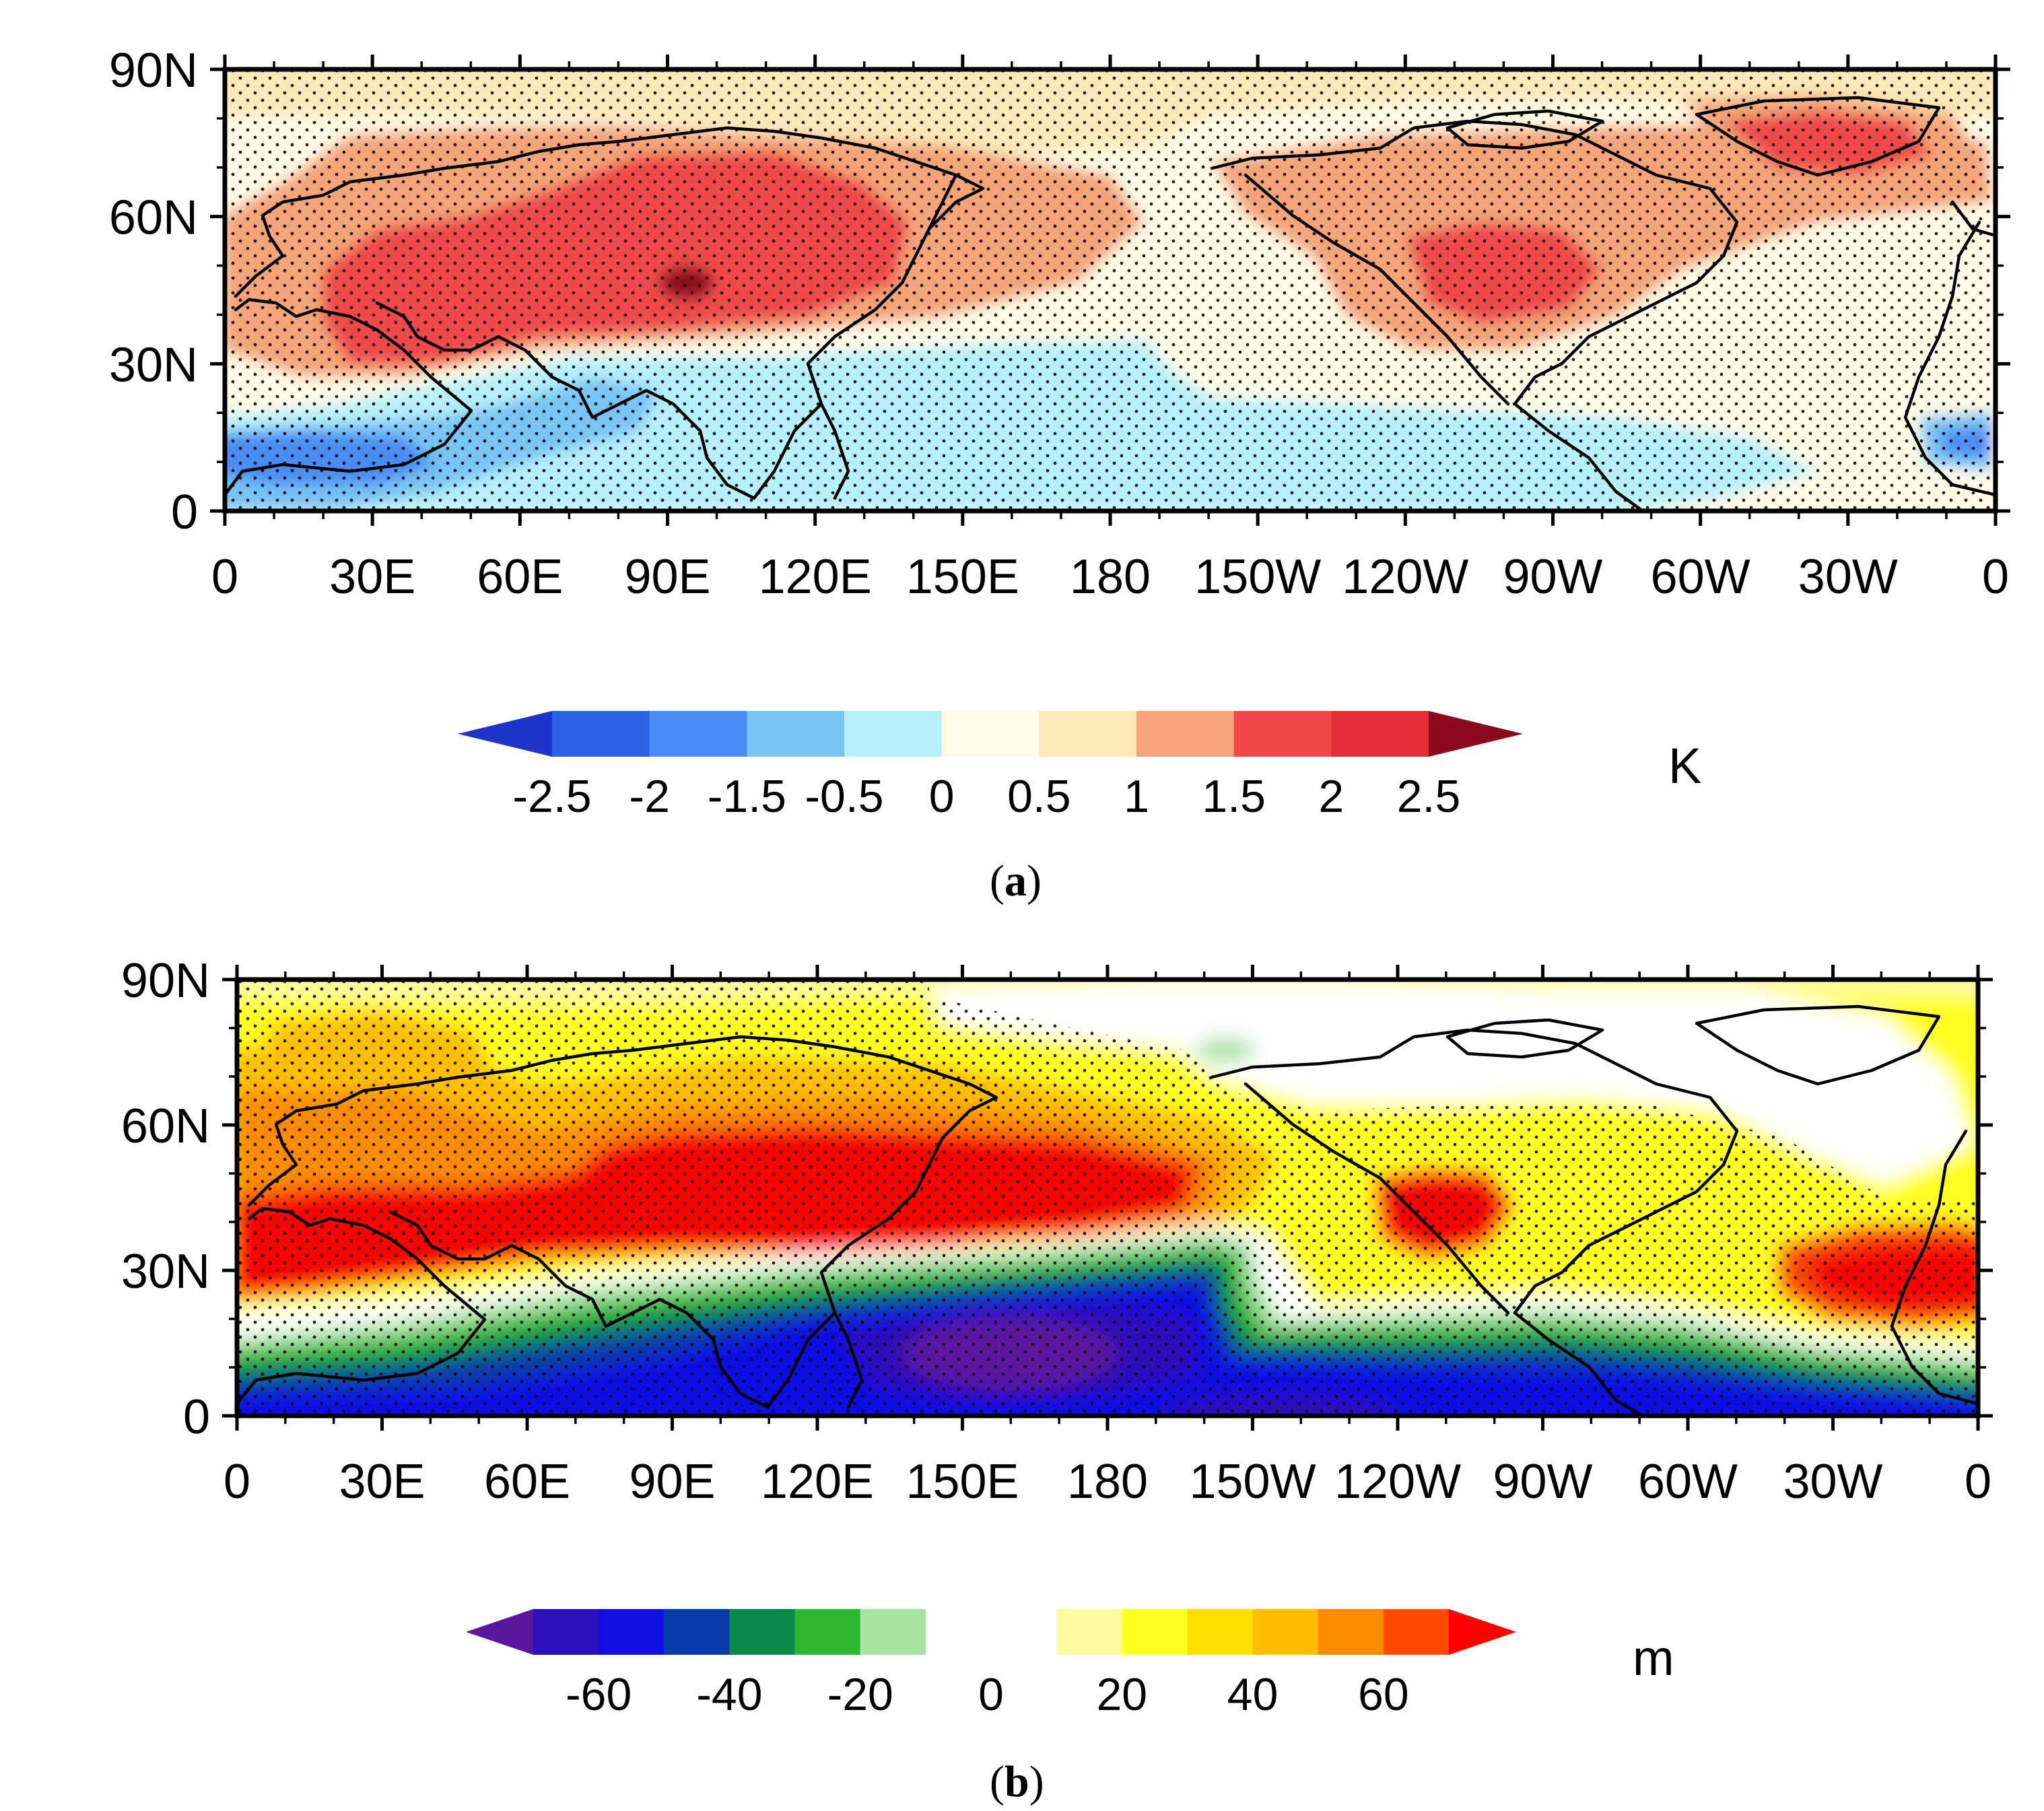 The image size is (2044, 1811). What do you see at coordinates (1079, 766) in the screenshot?
I see `colorbar-a: -2.5 -2 -1.5 -0.5 0 0.5 1 1.5 2 2.5 K` at bounding box center [1079, 766].